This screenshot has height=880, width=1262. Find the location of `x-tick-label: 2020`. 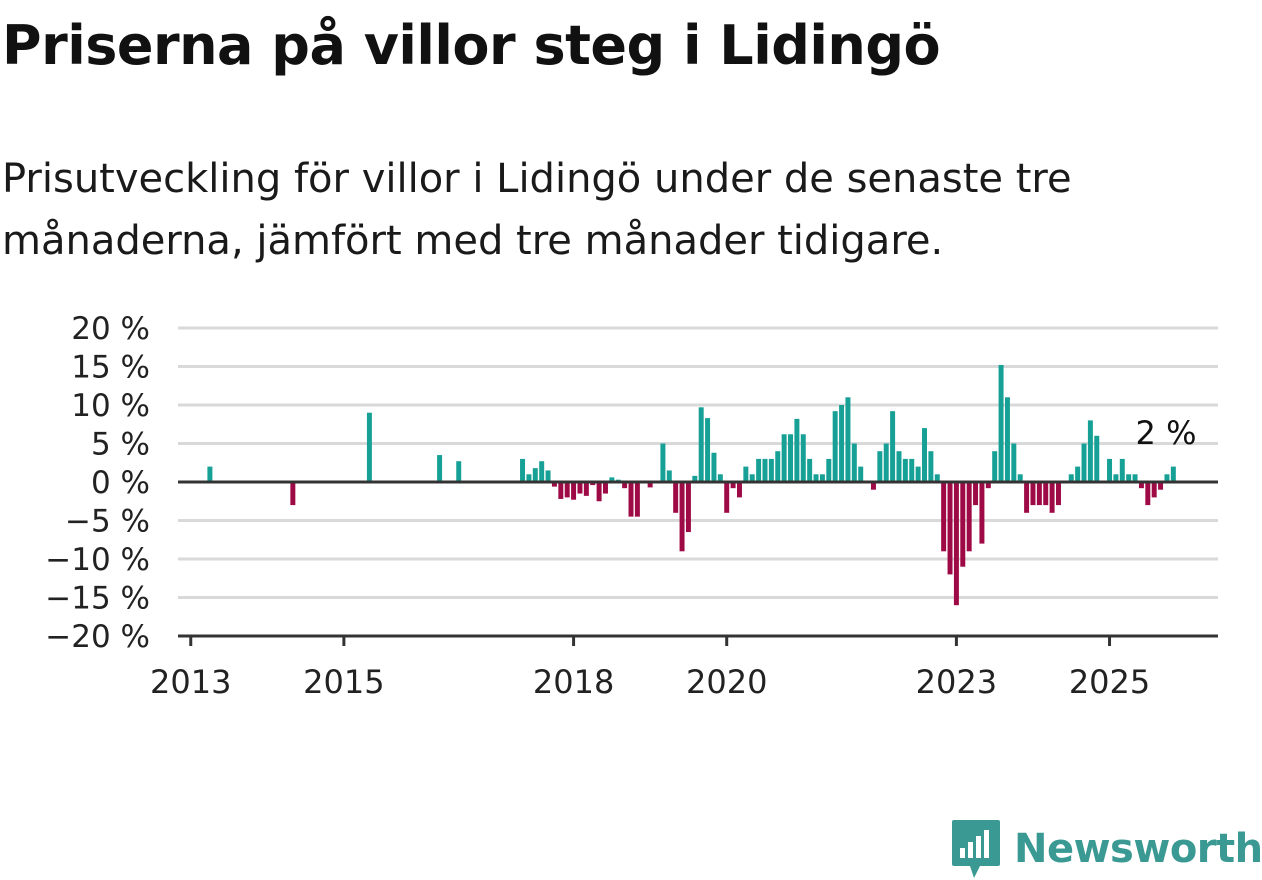

x-tick-label: 2020 is located at coordinates (726, 682).